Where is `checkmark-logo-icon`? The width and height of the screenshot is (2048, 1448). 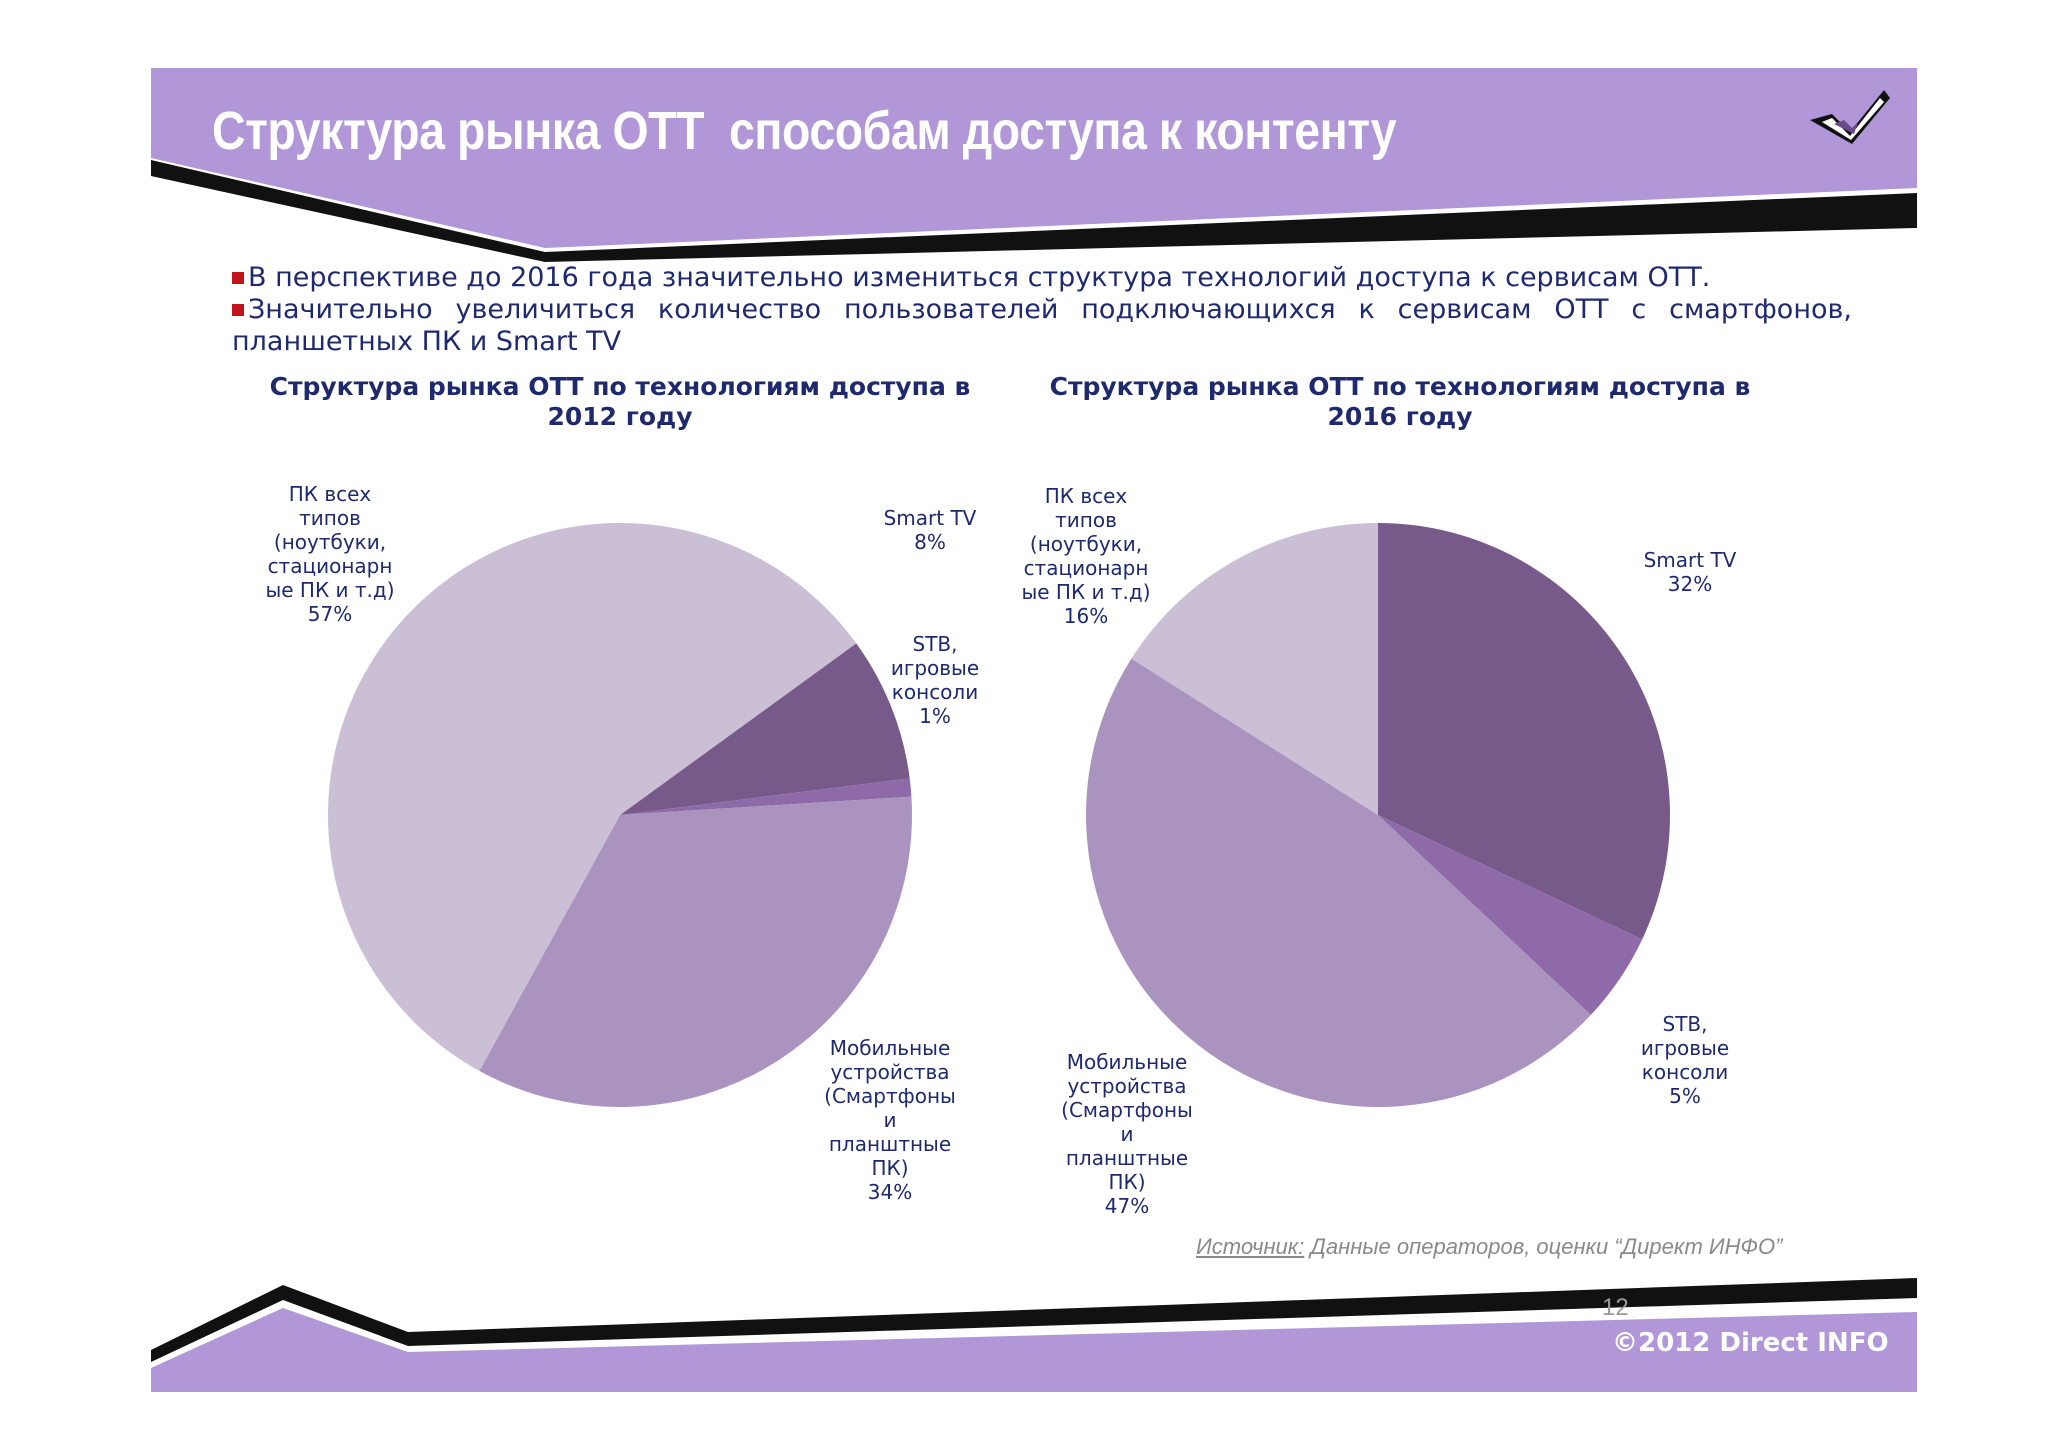 checkmark-logo-icon is located at coordinates (1850, 117).